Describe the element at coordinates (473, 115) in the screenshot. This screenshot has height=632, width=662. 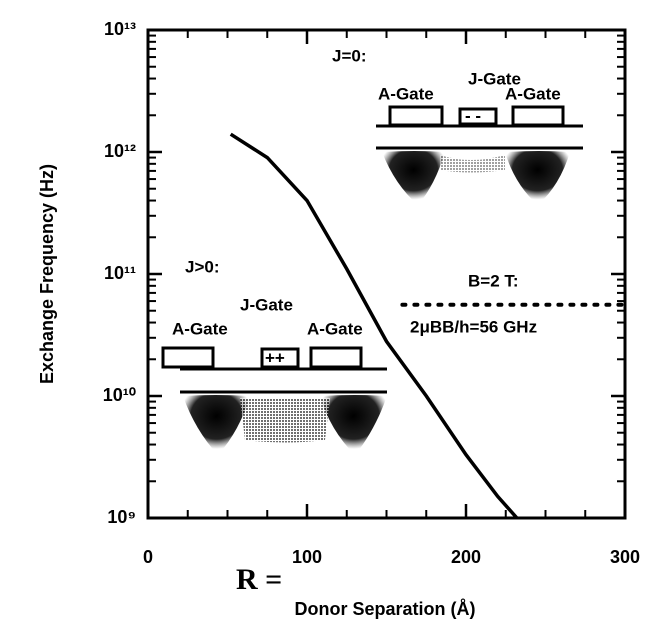
I see `annotation: - -` at that location.